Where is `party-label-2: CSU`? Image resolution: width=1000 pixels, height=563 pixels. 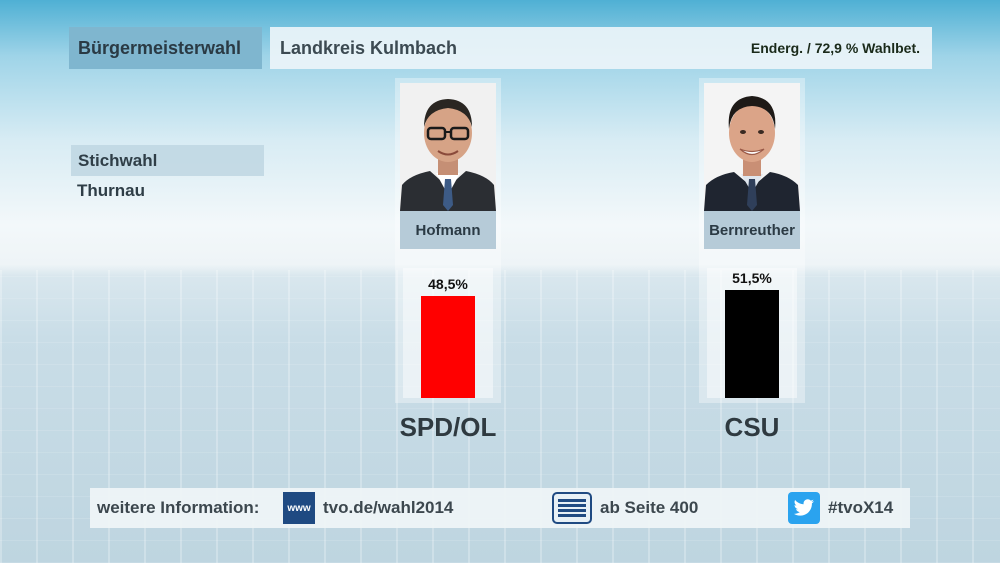 party-label-2: CSU is located at coordinates (752, 427).